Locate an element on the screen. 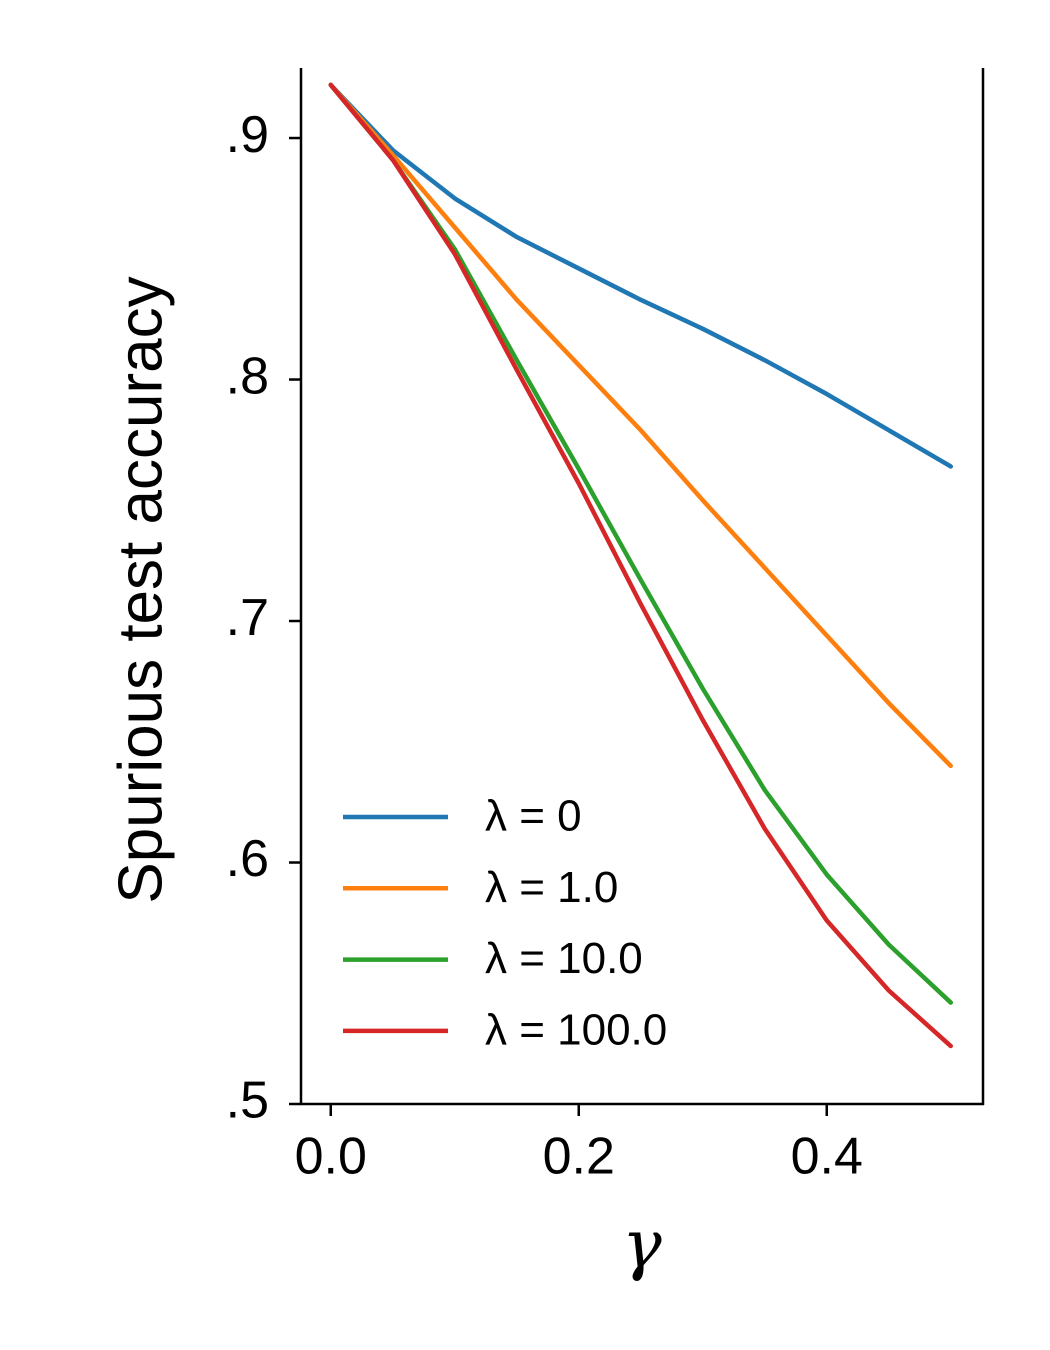 The height and width of the screenshot is (1350, 1050). y-axis-label: Spurious test accuracy is located at coordinates (140, 589).